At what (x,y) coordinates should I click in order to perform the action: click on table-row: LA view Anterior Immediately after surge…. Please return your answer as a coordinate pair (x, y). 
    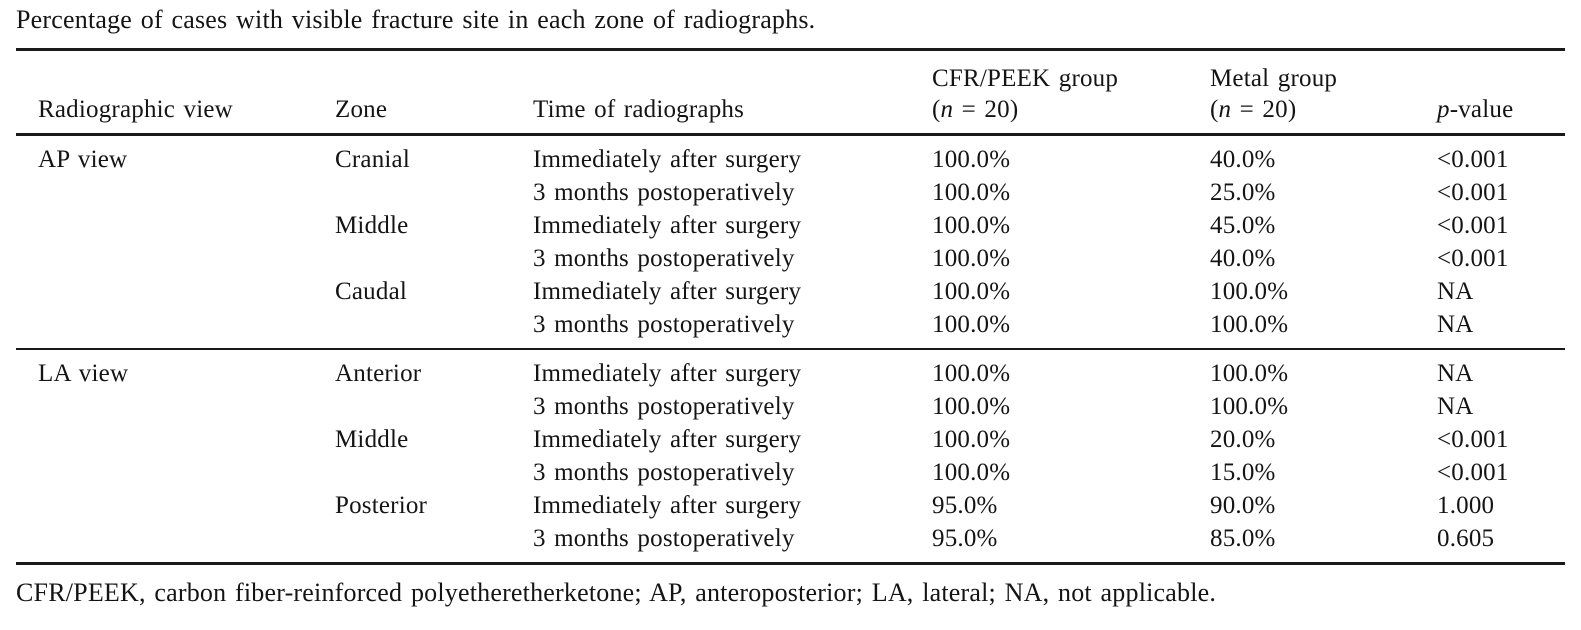
    Looking at the image, I should click on (790, 373).